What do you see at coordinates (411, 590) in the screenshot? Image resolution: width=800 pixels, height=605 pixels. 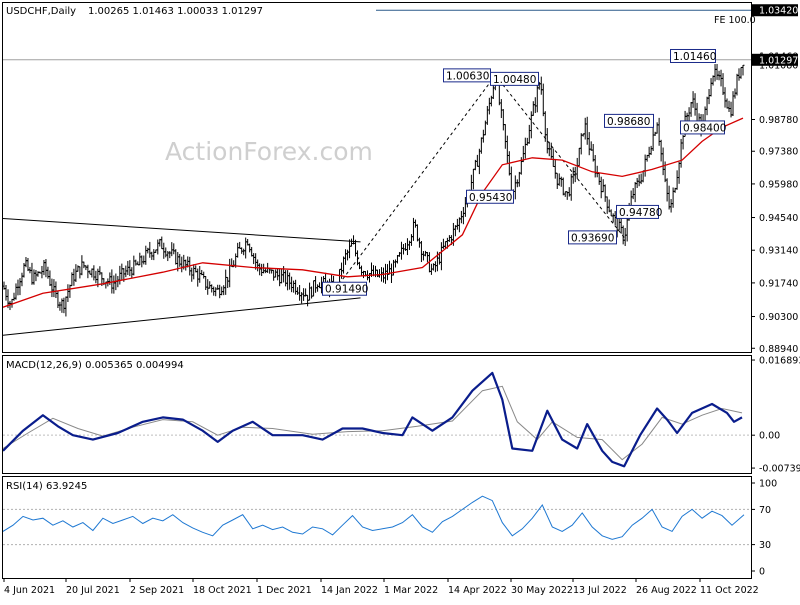 I see `time-tick-label: 1 Mar 2022` at bounding box center [411, 590].